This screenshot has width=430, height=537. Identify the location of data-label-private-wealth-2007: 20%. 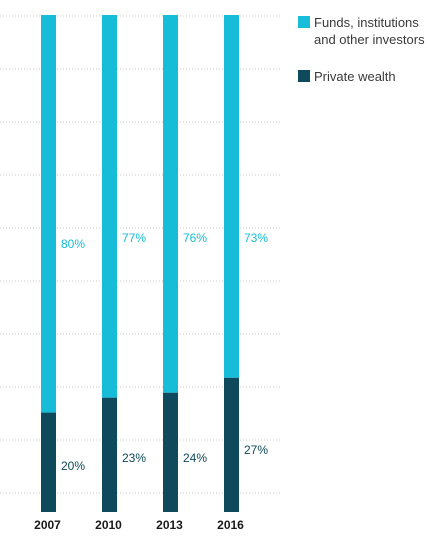
(73, 466).